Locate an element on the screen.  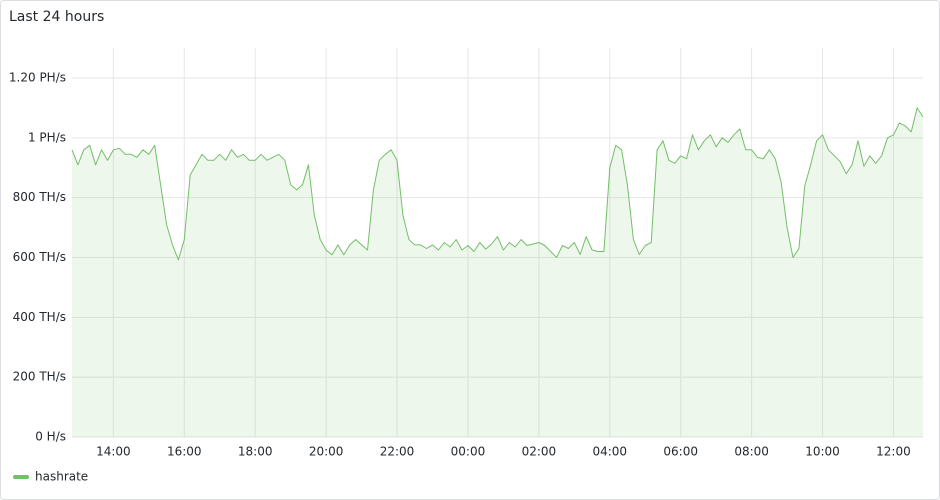
x-tick-label: 10:00 is located at coordinates (822, 452).